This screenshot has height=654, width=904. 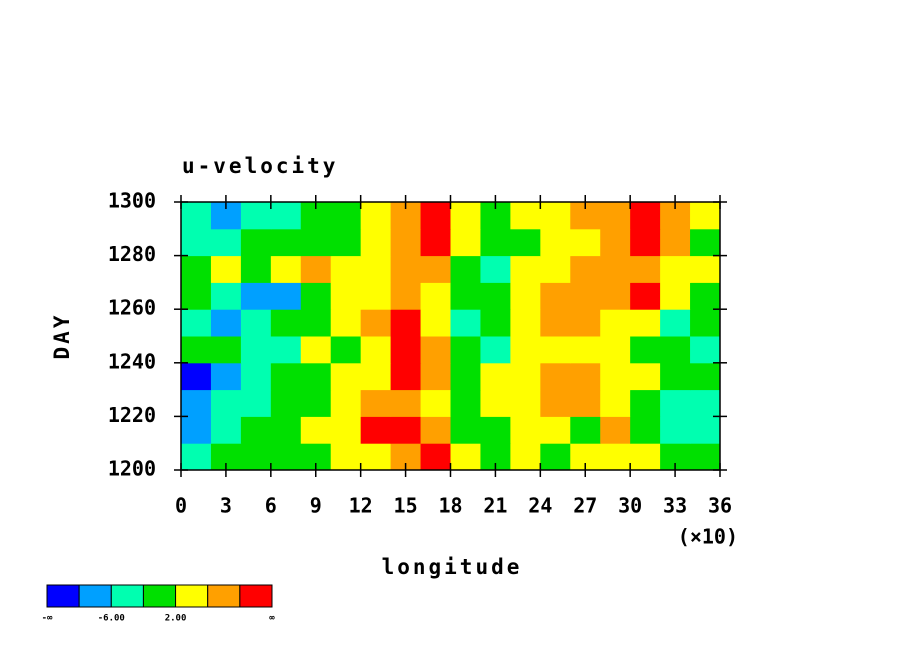 What do you see at coordinates (132, 254) in the screenshot?
I see `y-tick-label: 1280` at bounding box center [132, 254].